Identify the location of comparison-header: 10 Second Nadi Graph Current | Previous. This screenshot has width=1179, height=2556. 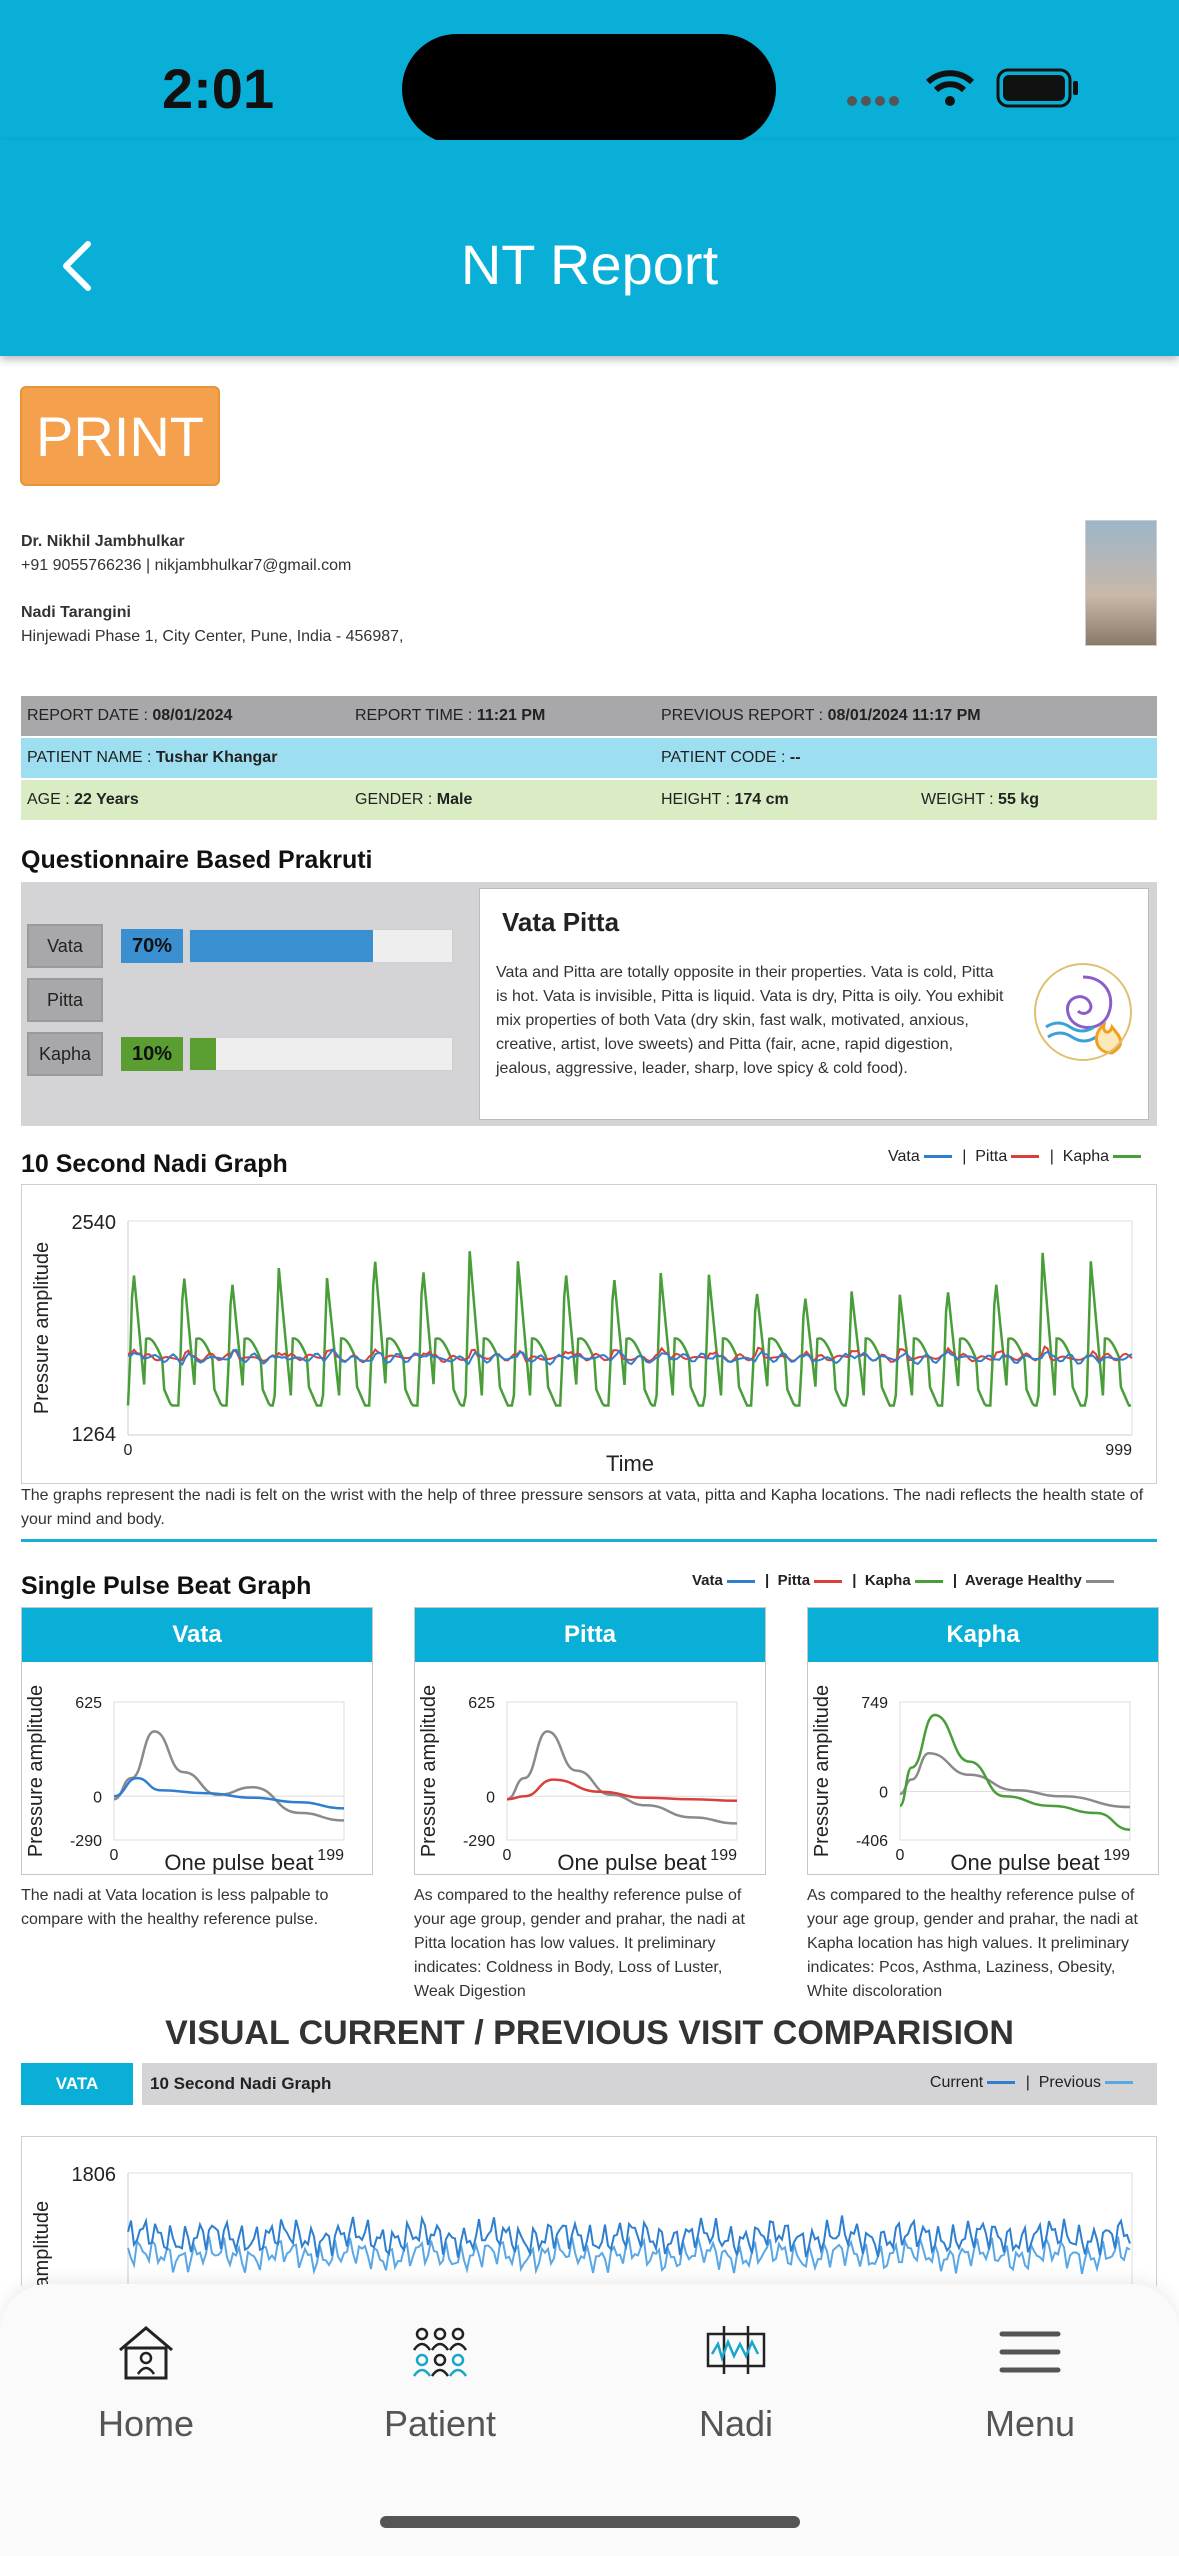
(649, 2084).